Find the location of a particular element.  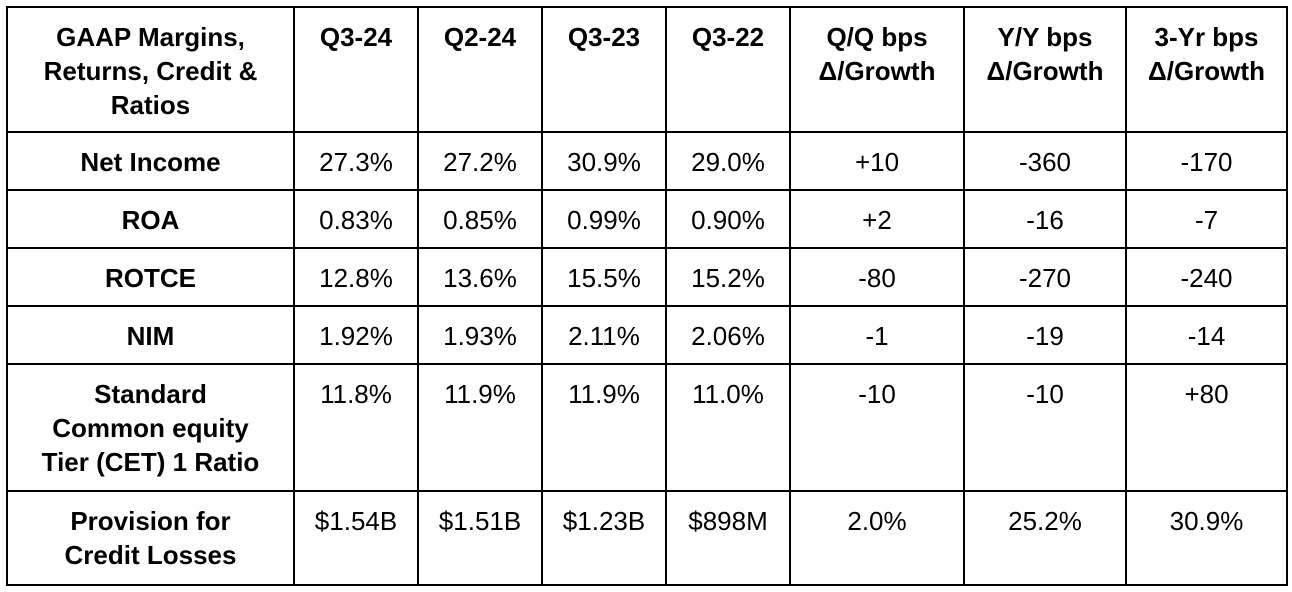

table-row: NIM 1.92% 1.93% 2.11% 2.06% -1 -19 -14 is located at coordinates (647, 335).